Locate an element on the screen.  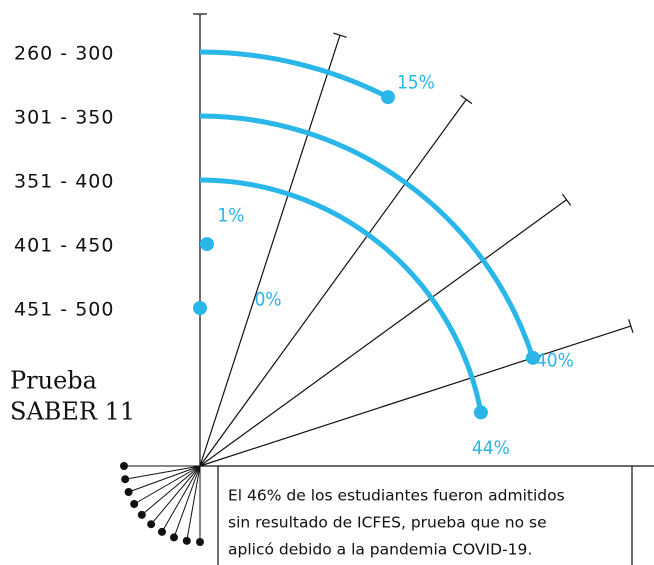
category-label: 301 - 350 is located at coordinates (64, 118).